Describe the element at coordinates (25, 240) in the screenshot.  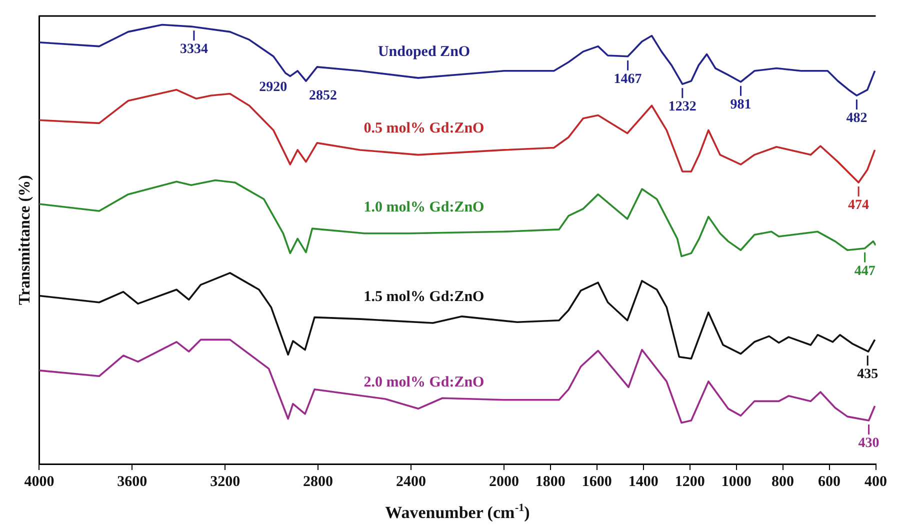
I see `y-axis-title: Transmittance (%)` at that location.